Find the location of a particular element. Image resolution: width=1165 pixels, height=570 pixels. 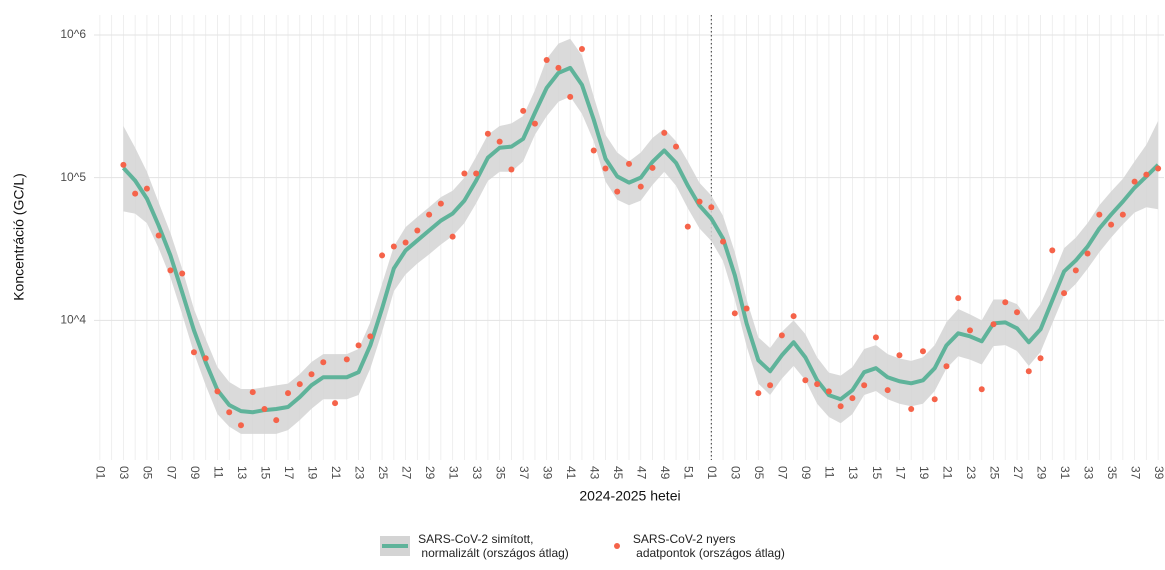

x-tick-label: 05 is located at coordinates (759, 473).